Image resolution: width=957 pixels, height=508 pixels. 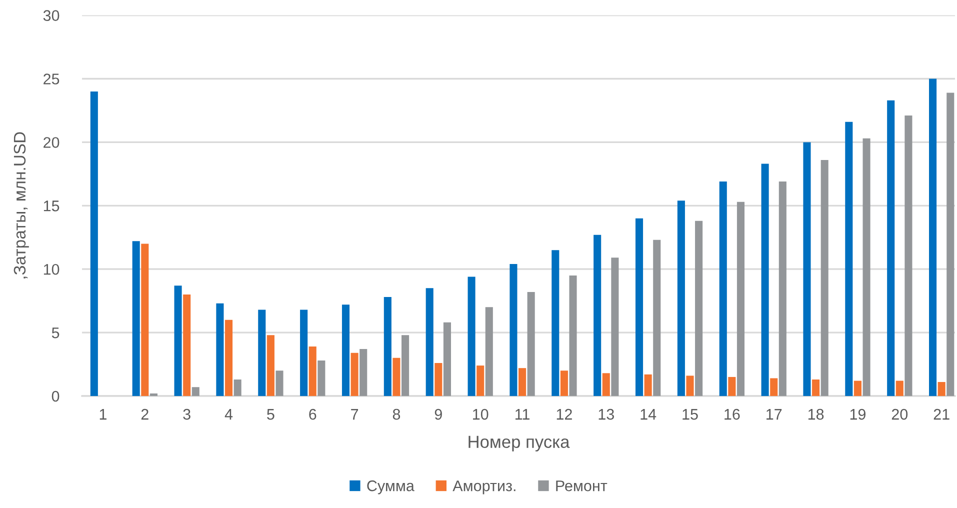 What do you see at coordinates (942, 414) in the screenshot?
I see `x-tick-label: 21` at bounding box center [942, 414].